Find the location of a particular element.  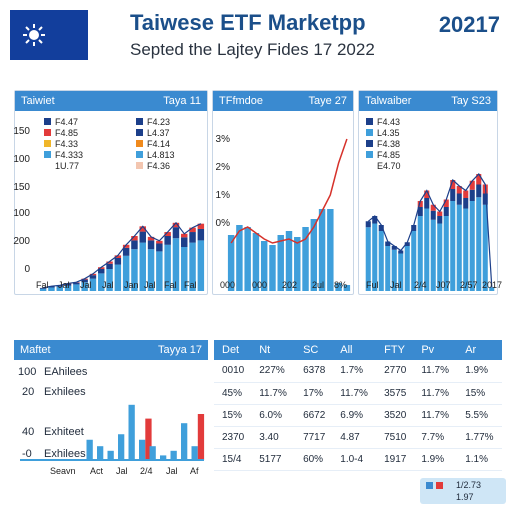

table-cell: 45% is located at coordinates (233, 393).